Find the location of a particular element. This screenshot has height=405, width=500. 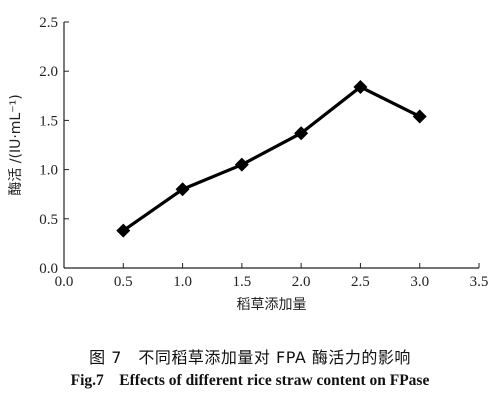

x-tick-label: 0.0 is located at coordinates (64, 282).